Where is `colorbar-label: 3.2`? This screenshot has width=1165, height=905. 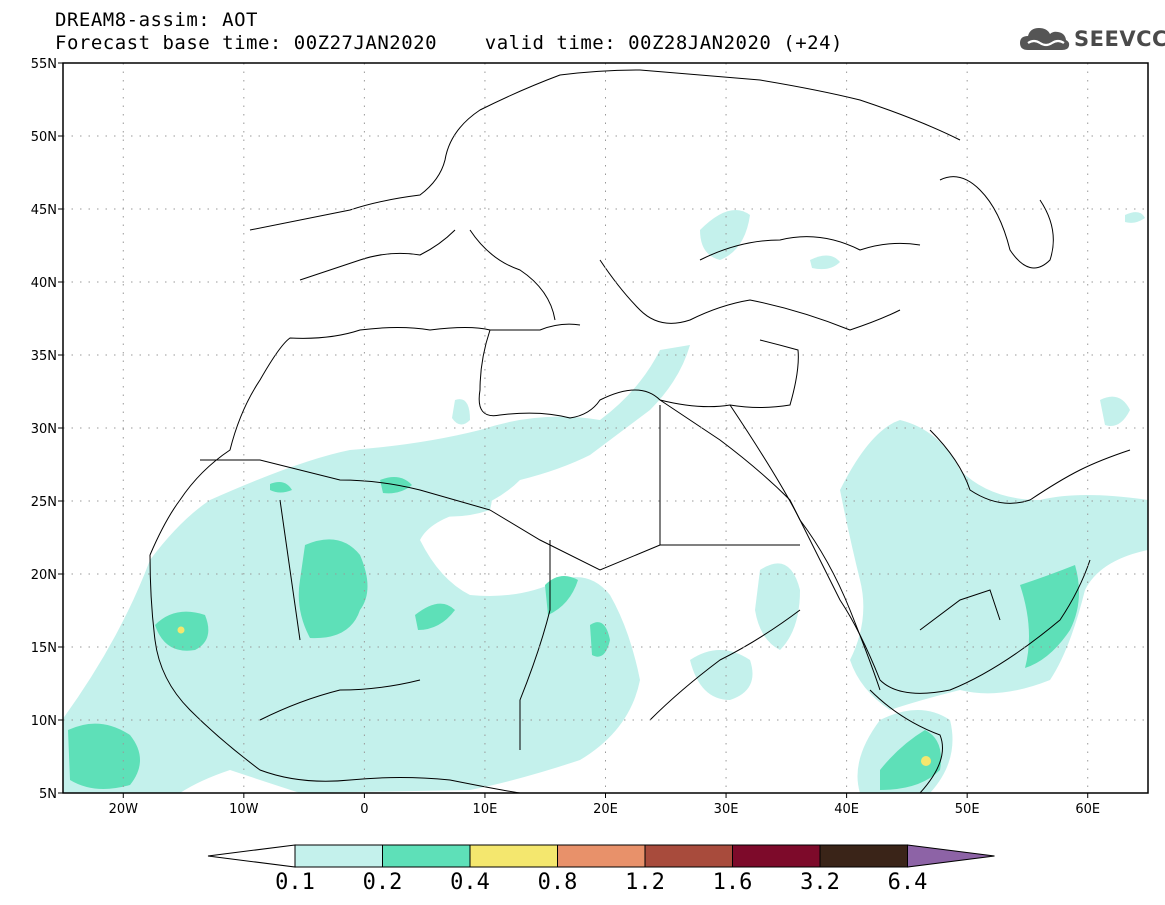 colorbar-label: 3.2 is located at coordinates (820, 882).